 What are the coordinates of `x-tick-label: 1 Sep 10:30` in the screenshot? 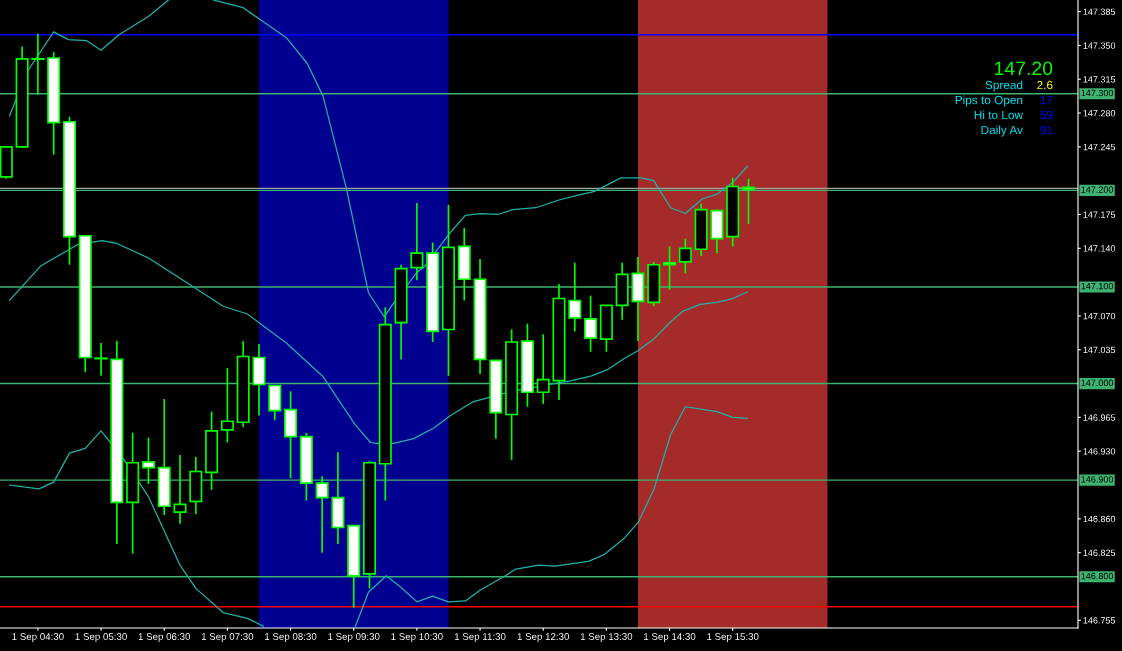 It's located at (417, 637).